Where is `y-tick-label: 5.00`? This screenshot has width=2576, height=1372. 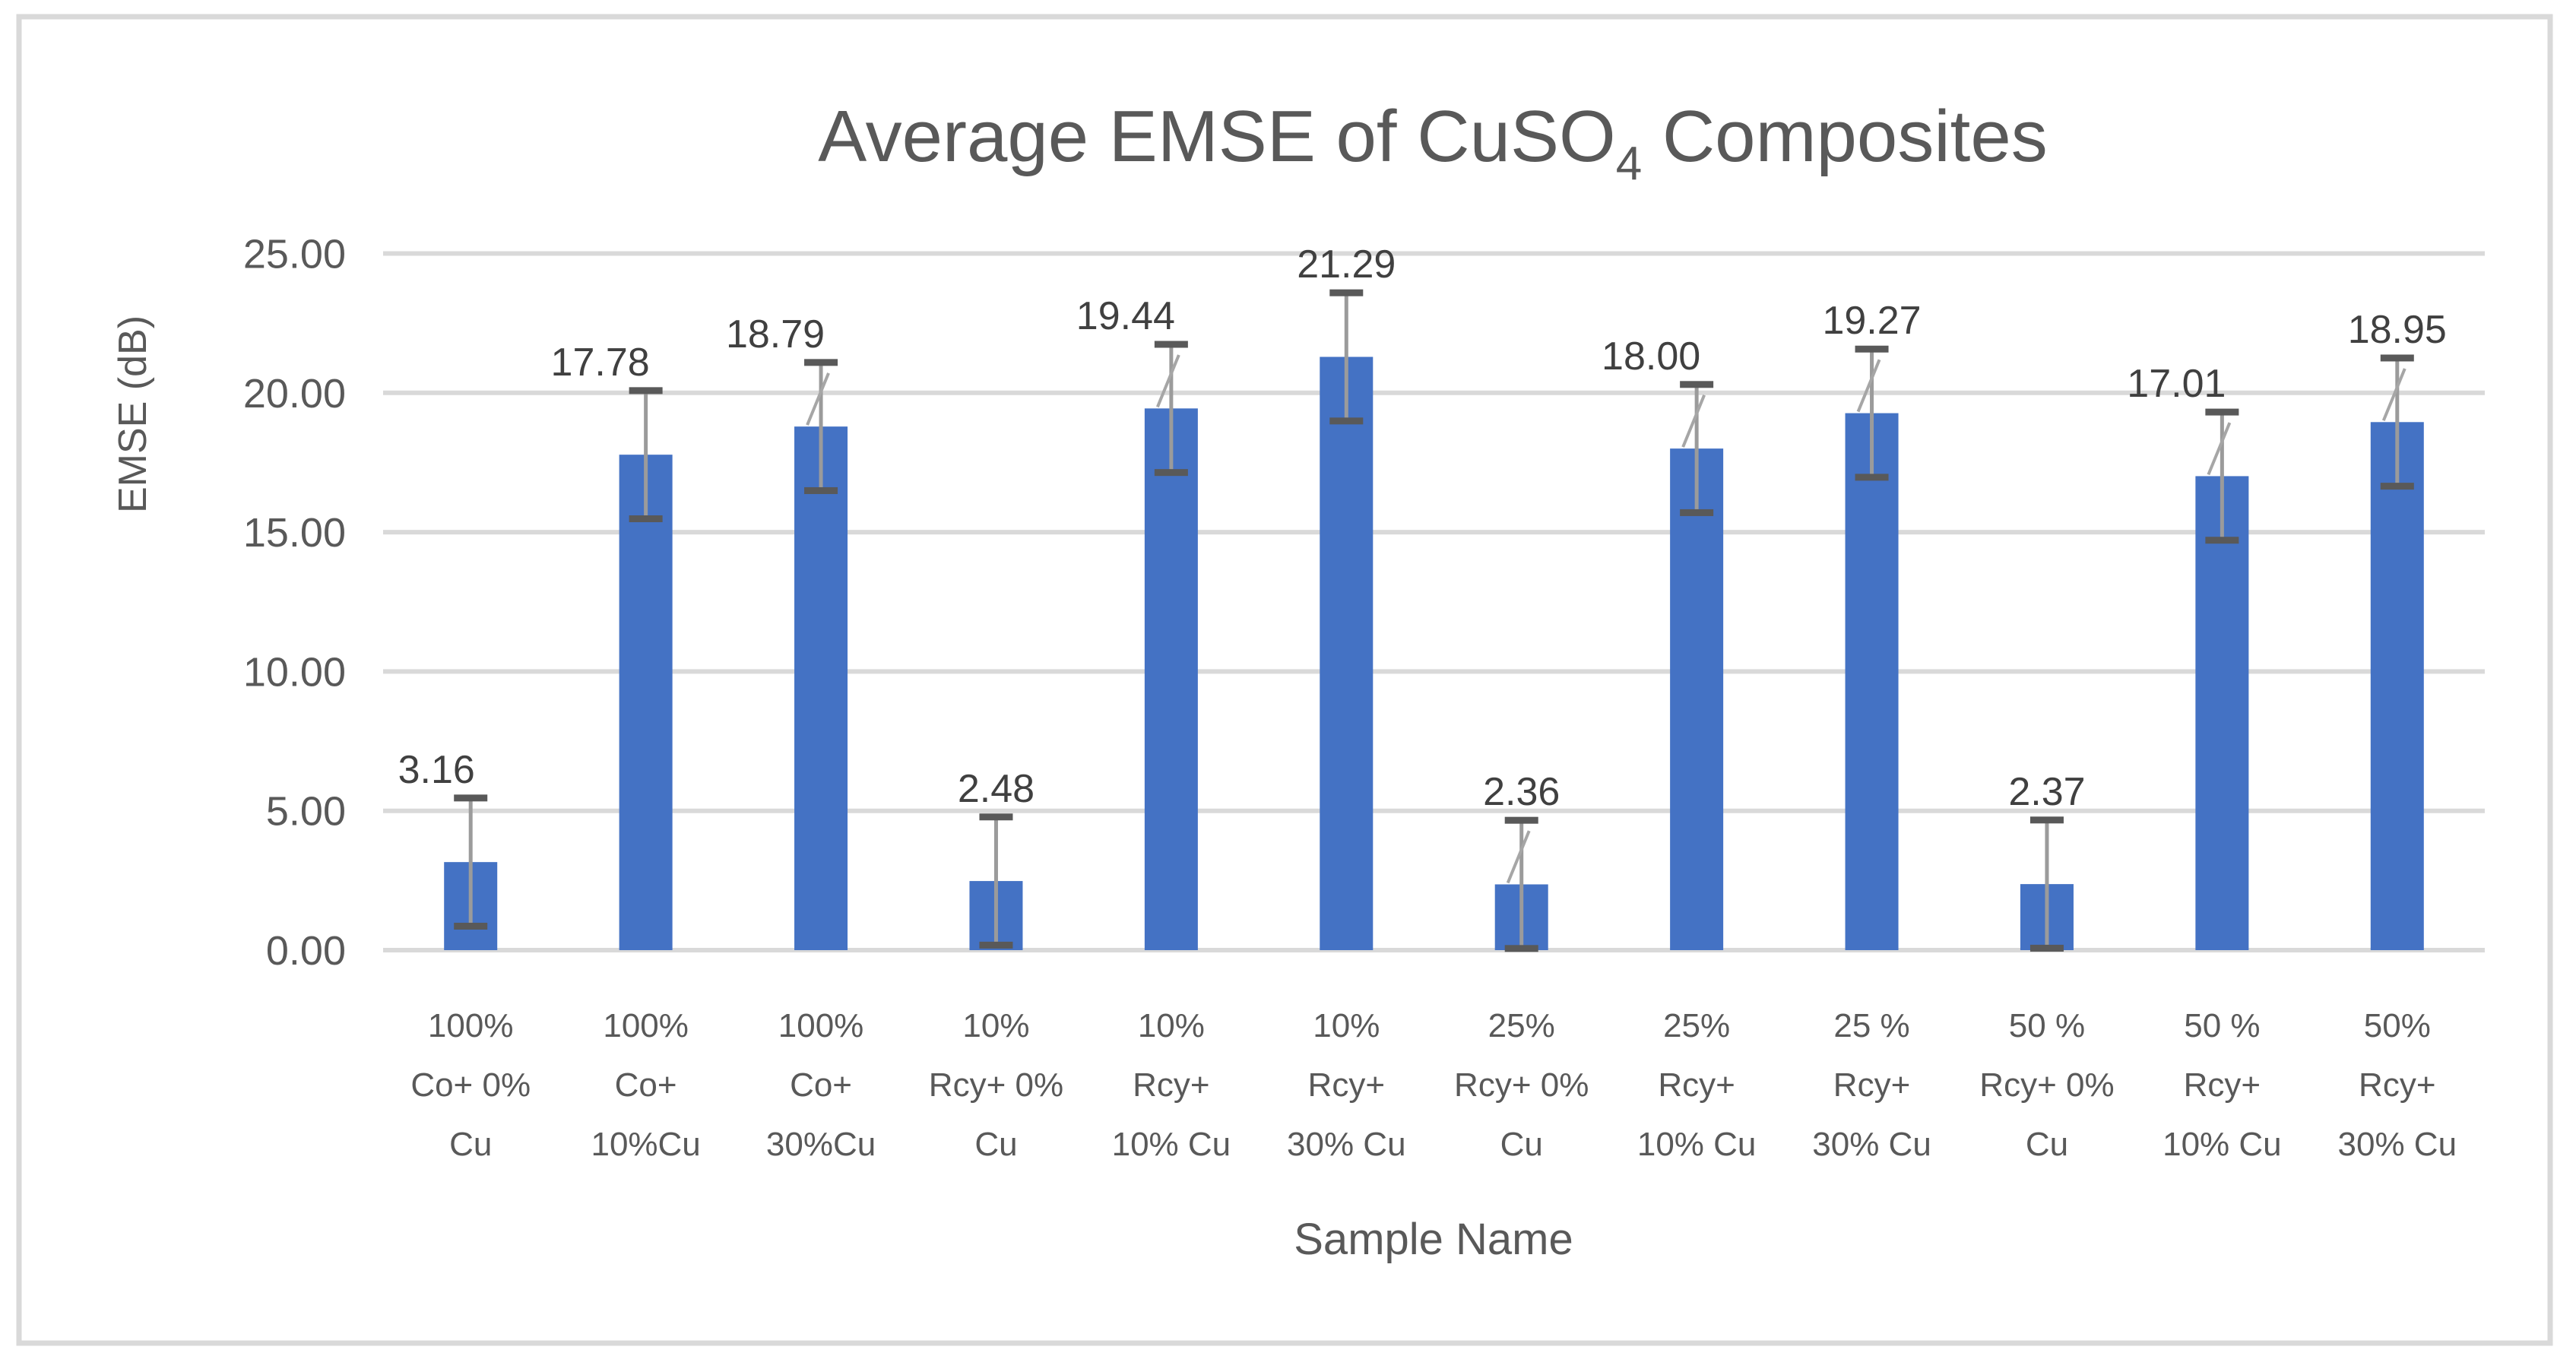
y-tick-label: 5.00 is located at coordinates (306, 812).